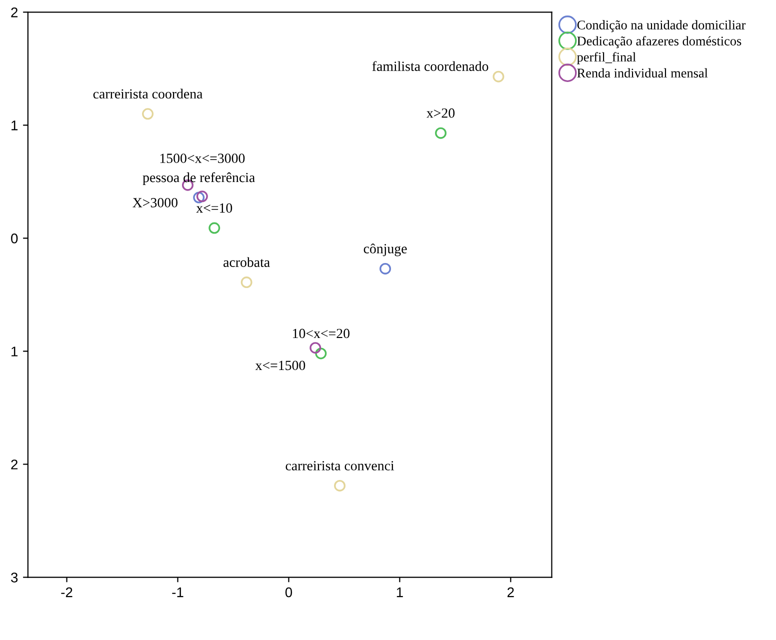  What do you see at coordinates (214, 208) in the screenshot?
I see `data-label: x<=10` at bounding box center [214, 208].